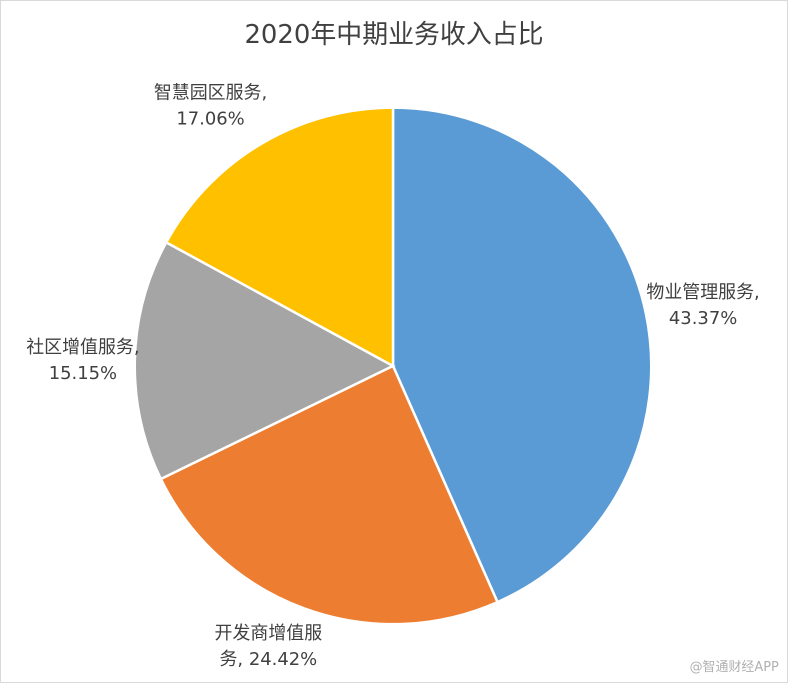 The height and width of the screenshot is (683, 788). I want to click on slice-label-3: 社区增值服务, 15.15%, so click(82, 360).